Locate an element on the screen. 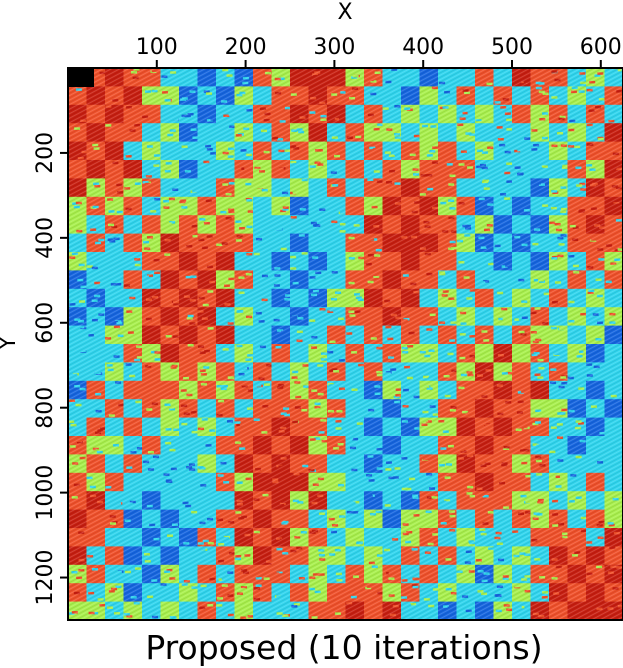 The image size is (623, 668). corner-marker is located at coordinates (81, 77).